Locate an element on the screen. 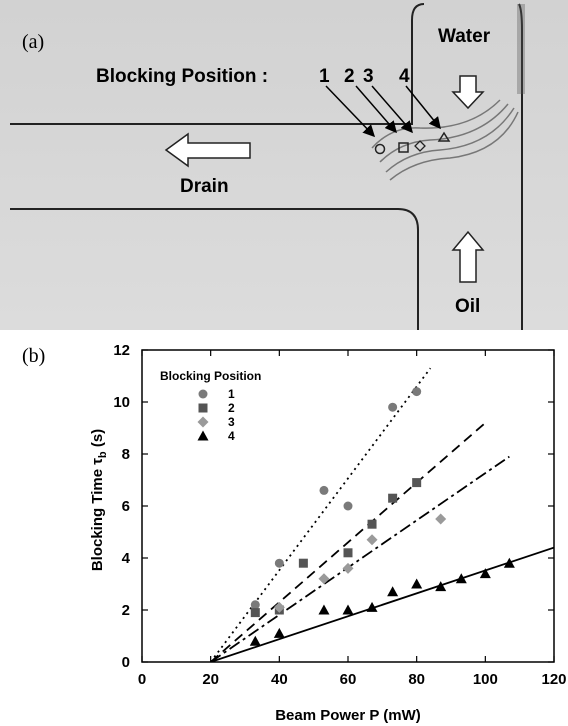 Image resolution: width=568 pixels, height=726 pixels. legend-label-series-3: 3 is located at coordinates (231, 422).